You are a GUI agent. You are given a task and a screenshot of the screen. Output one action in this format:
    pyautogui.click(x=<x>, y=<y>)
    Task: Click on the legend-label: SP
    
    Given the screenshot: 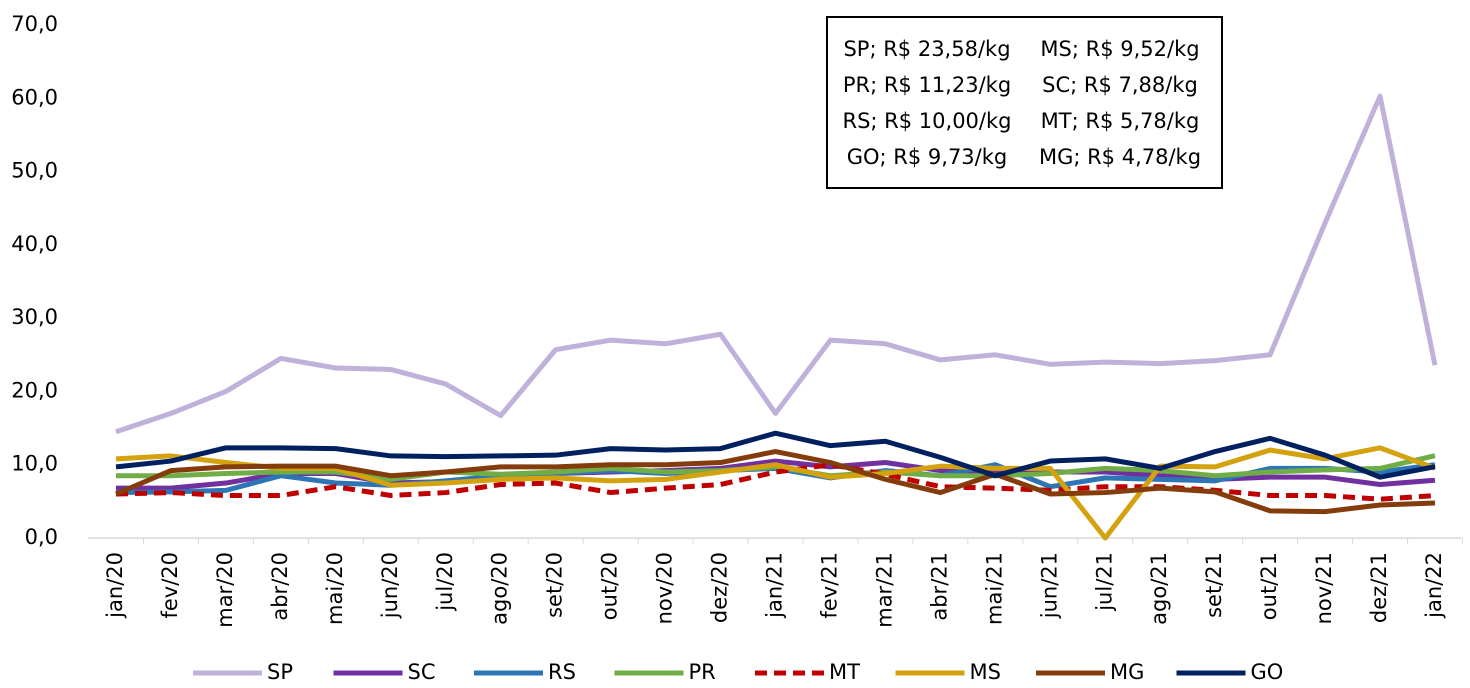 What is the action you would take?
    pyautogui.click(x=280, y=672)
    